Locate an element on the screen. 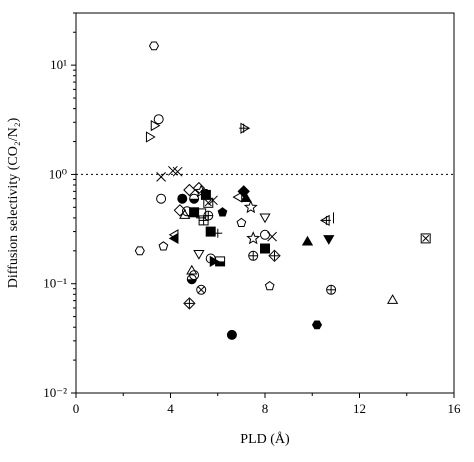  data-point-triangle-left-open is located at coordinates (237, 197).